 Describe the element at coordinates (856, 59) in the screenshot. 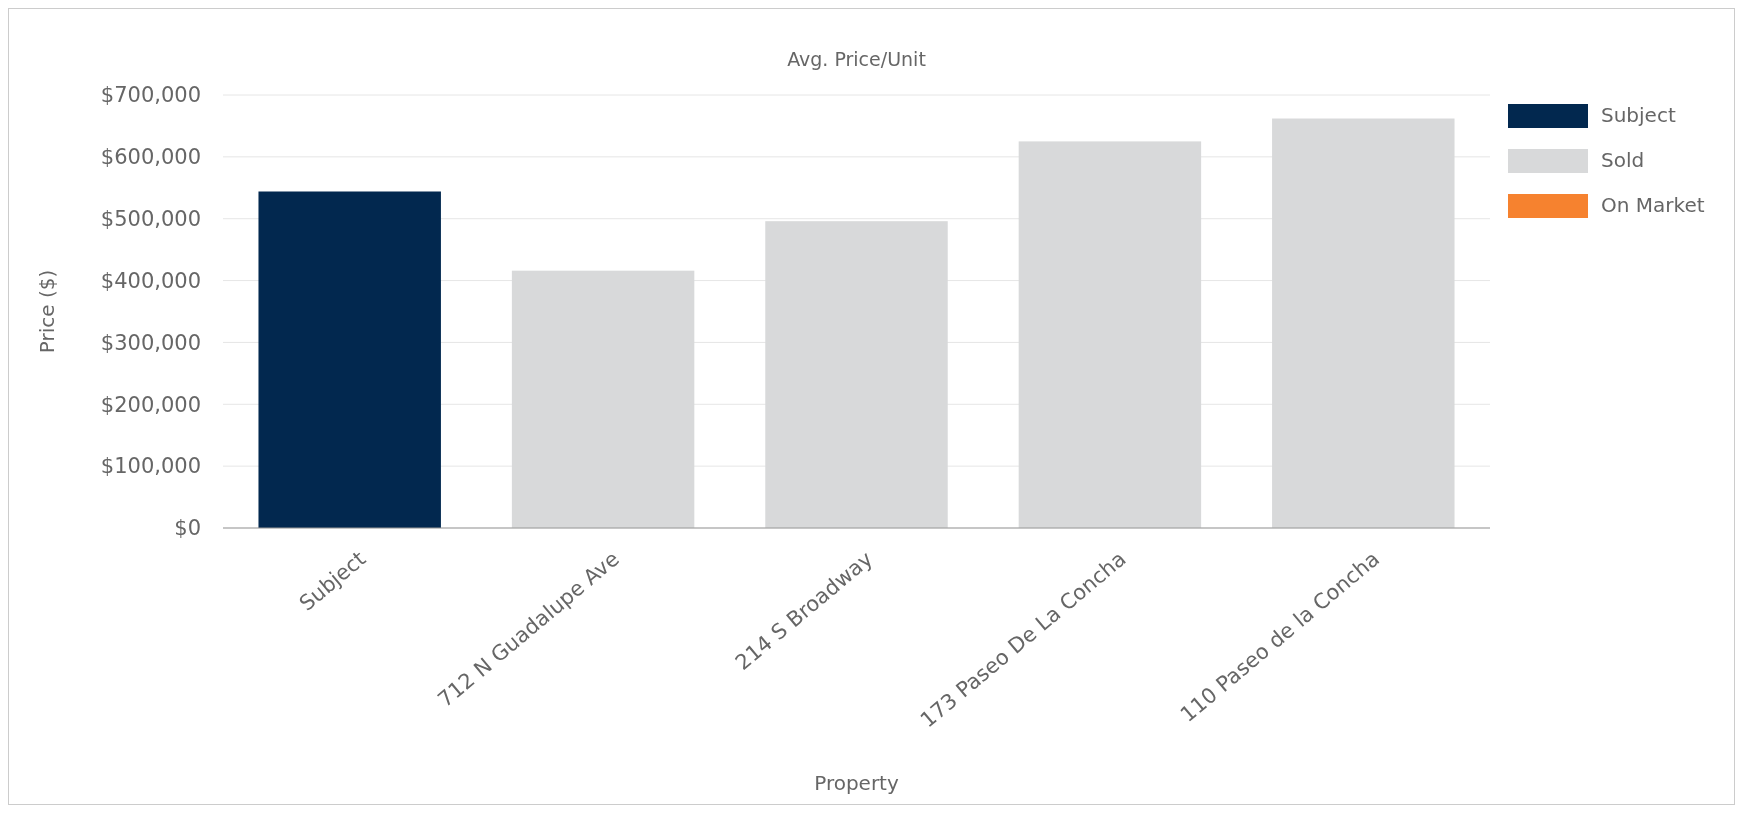

I see `chart-title: Avg. Price/Unit` at that location.